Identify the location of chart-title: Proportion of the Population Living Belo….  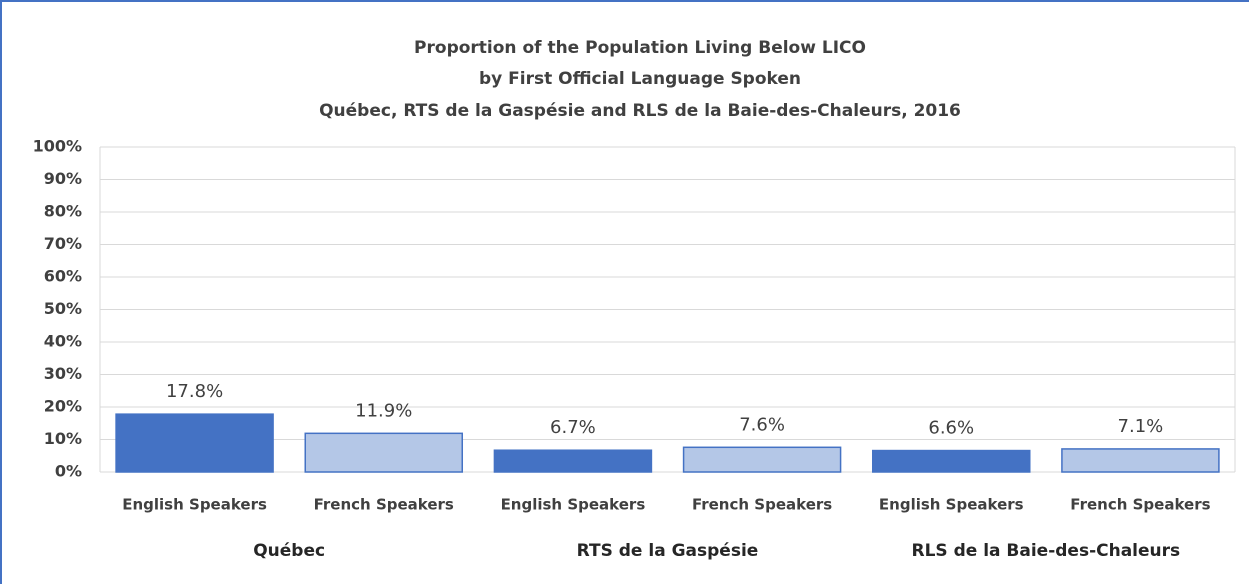
(640, 48).